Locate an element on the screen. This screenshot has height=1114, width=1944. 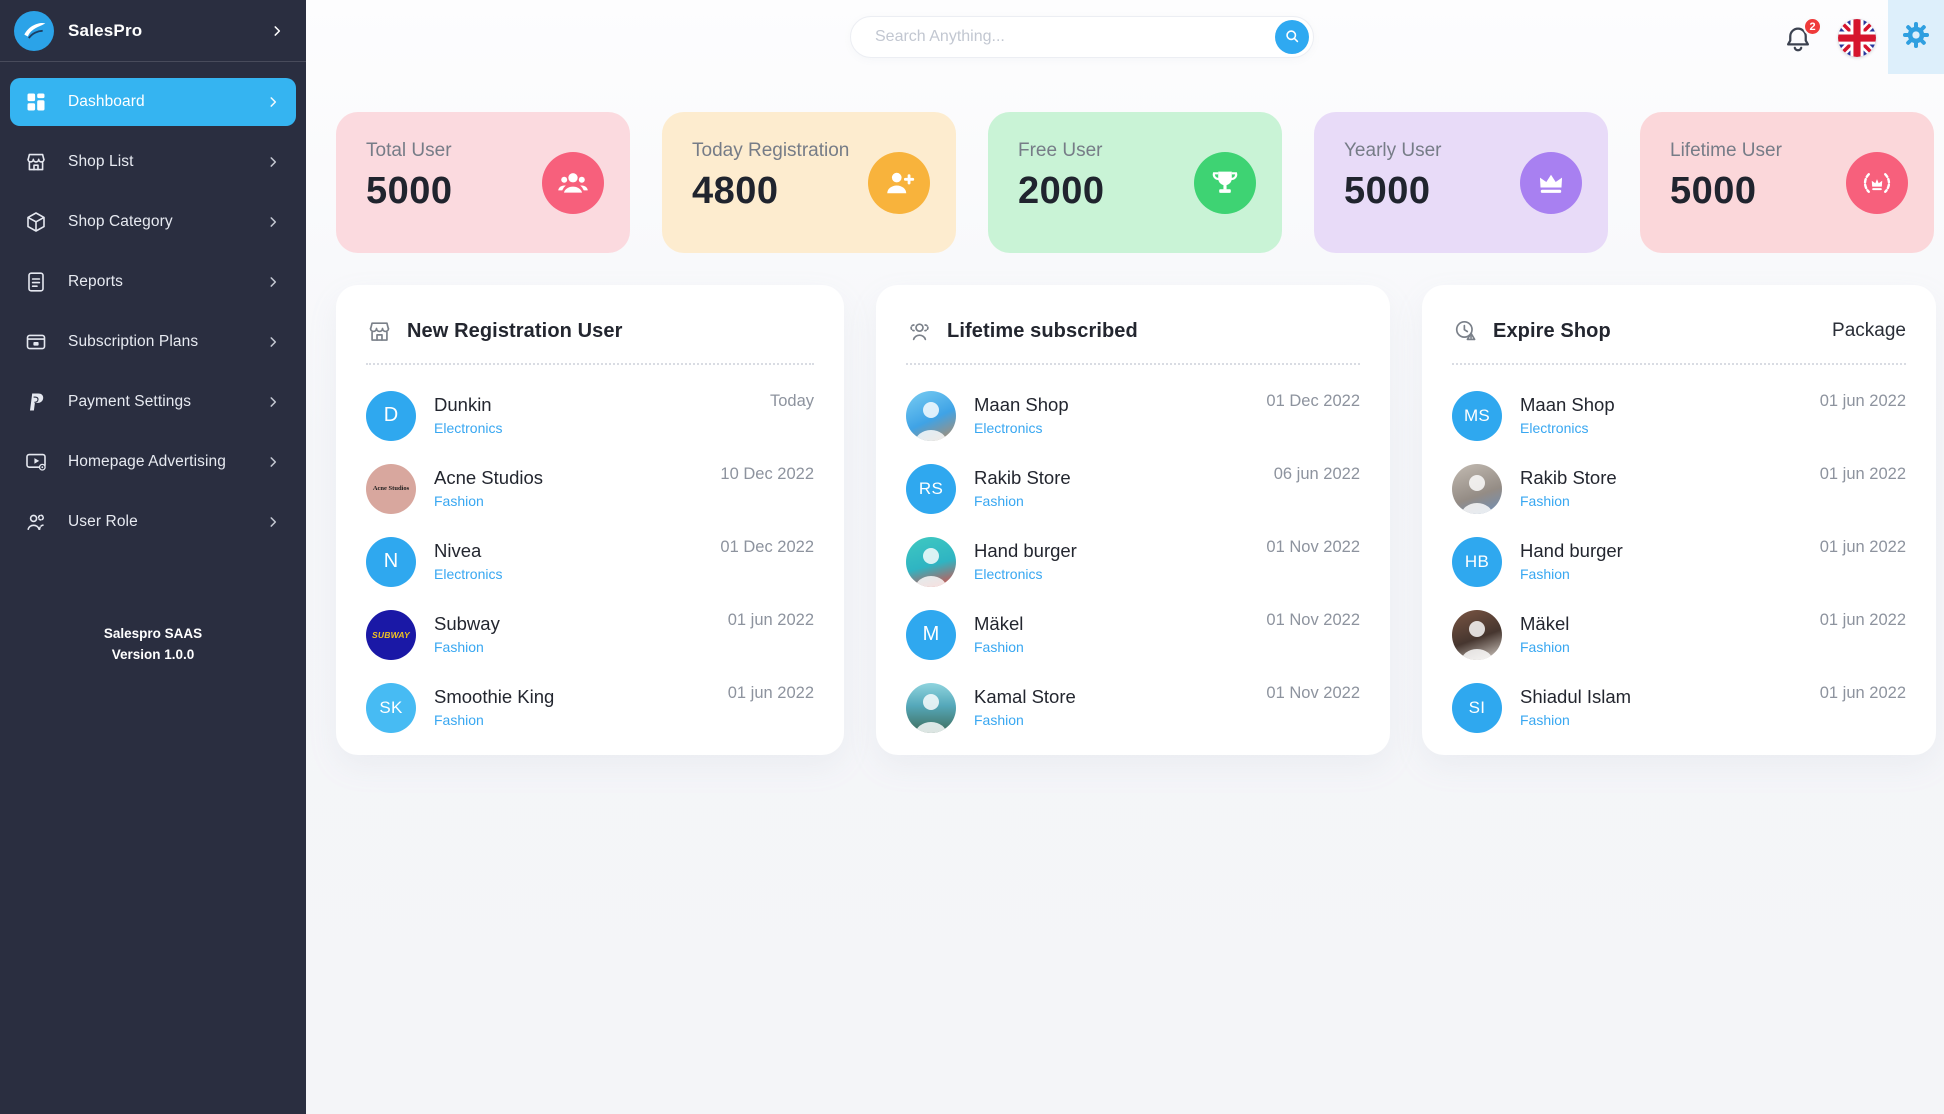
paypal-icon is located at coordinates (36, 402).